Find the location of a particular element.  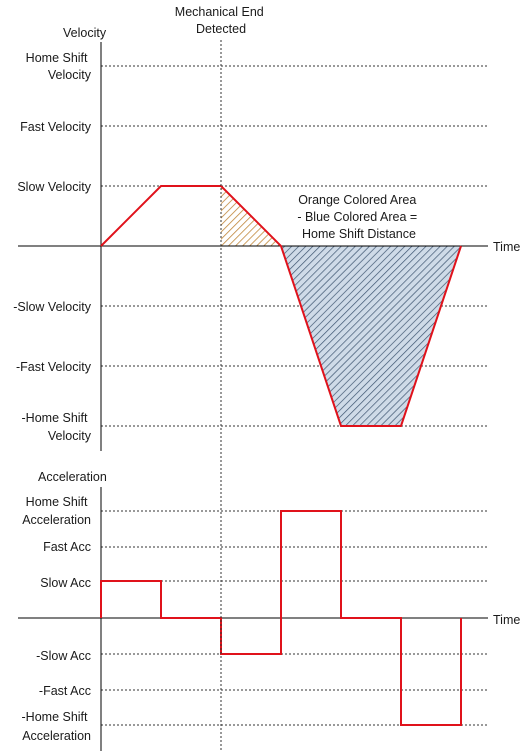

acceleration-level-neg-home-shift-line2: Acceleration is located at coordinates (56, 736).